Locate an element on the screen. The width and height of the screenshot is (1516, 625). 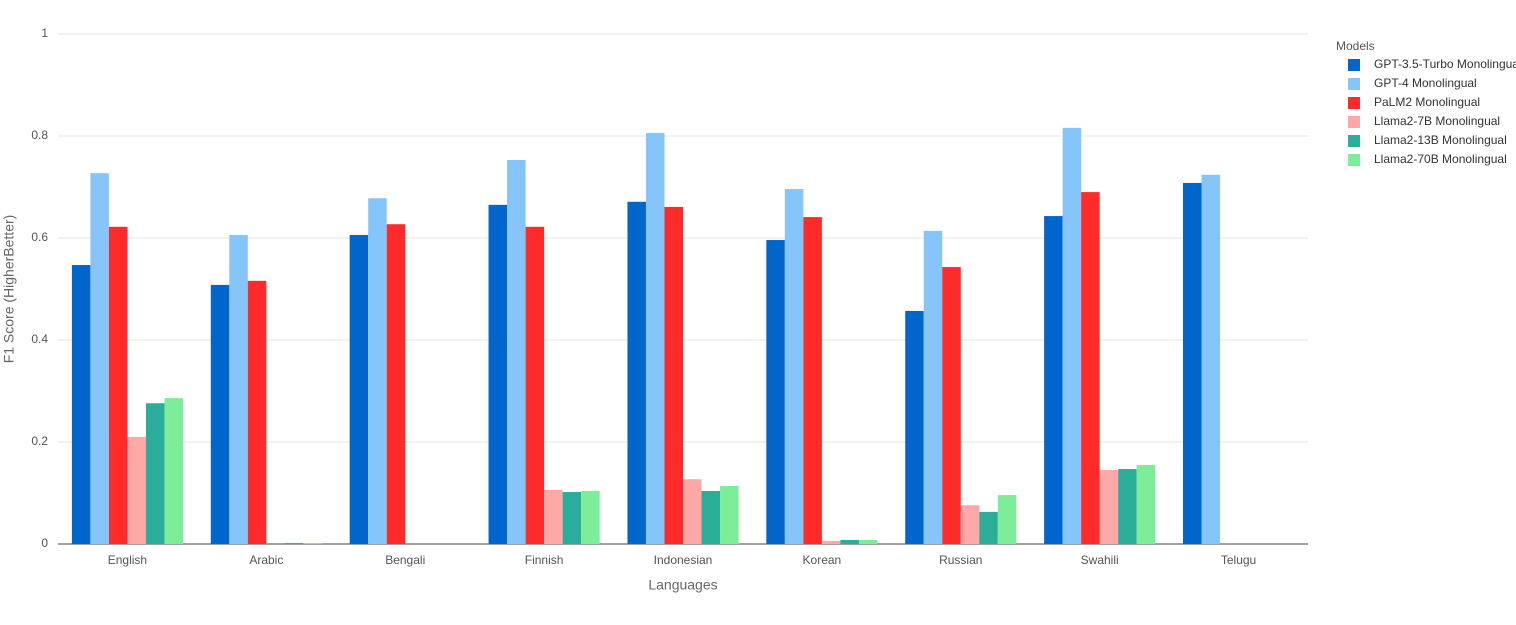
y-tick-label: 0.2 is located at coordinates (39, 441).